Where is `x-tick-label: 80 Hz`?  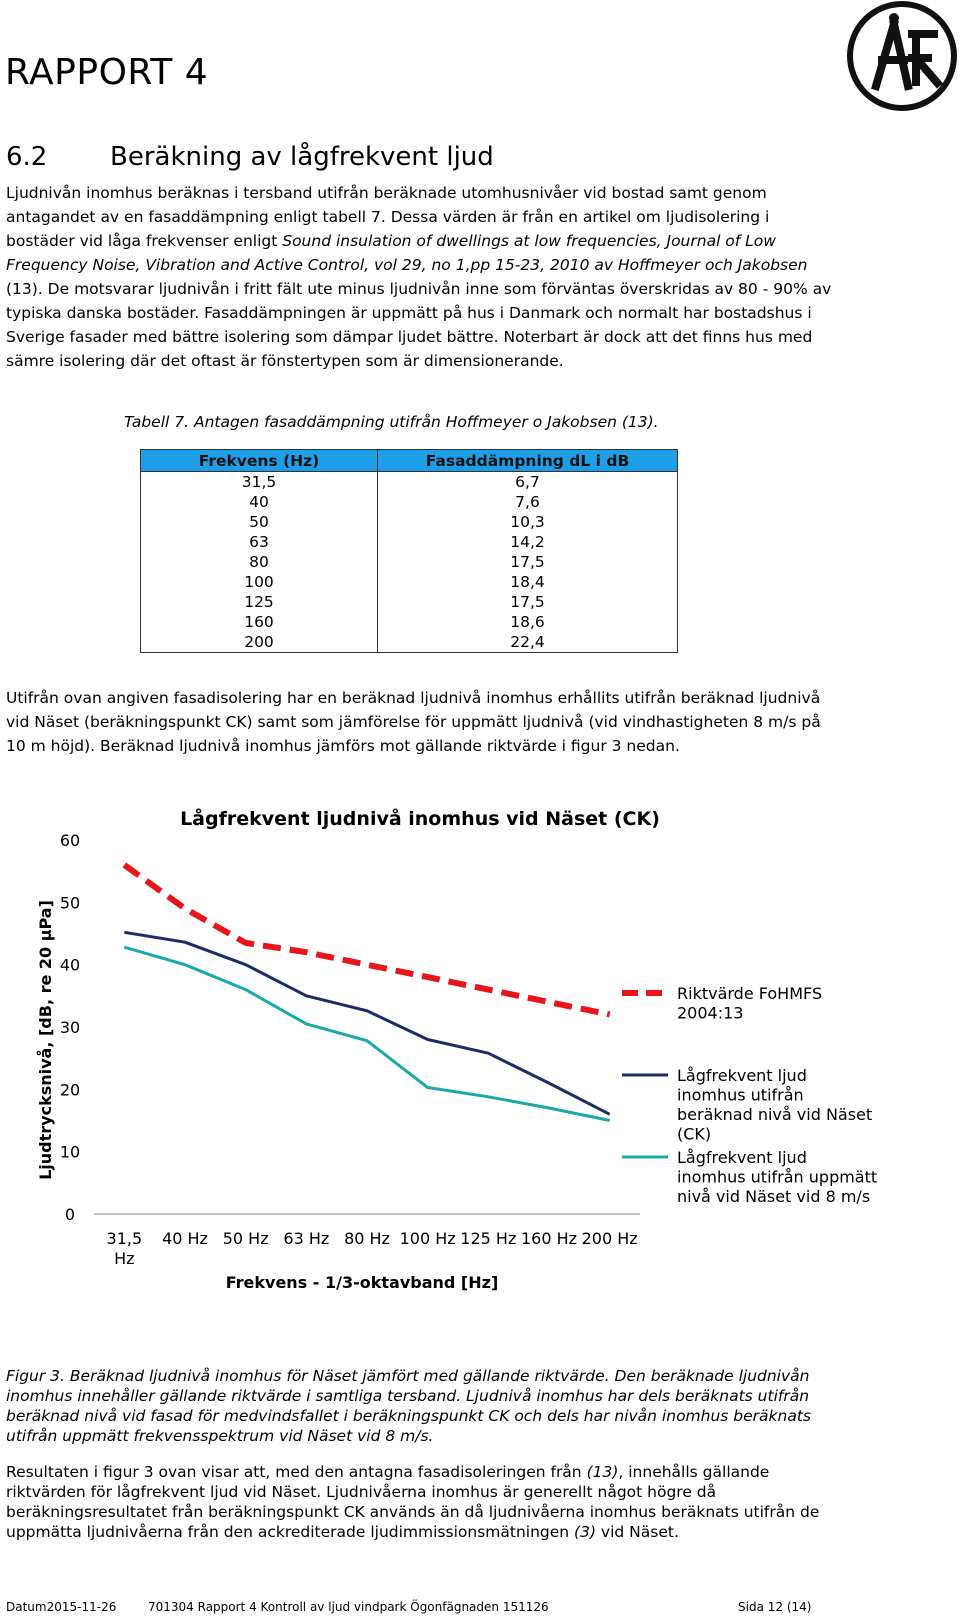 x-tick-label: 80 Hz is located at coordinates (367, 1238).